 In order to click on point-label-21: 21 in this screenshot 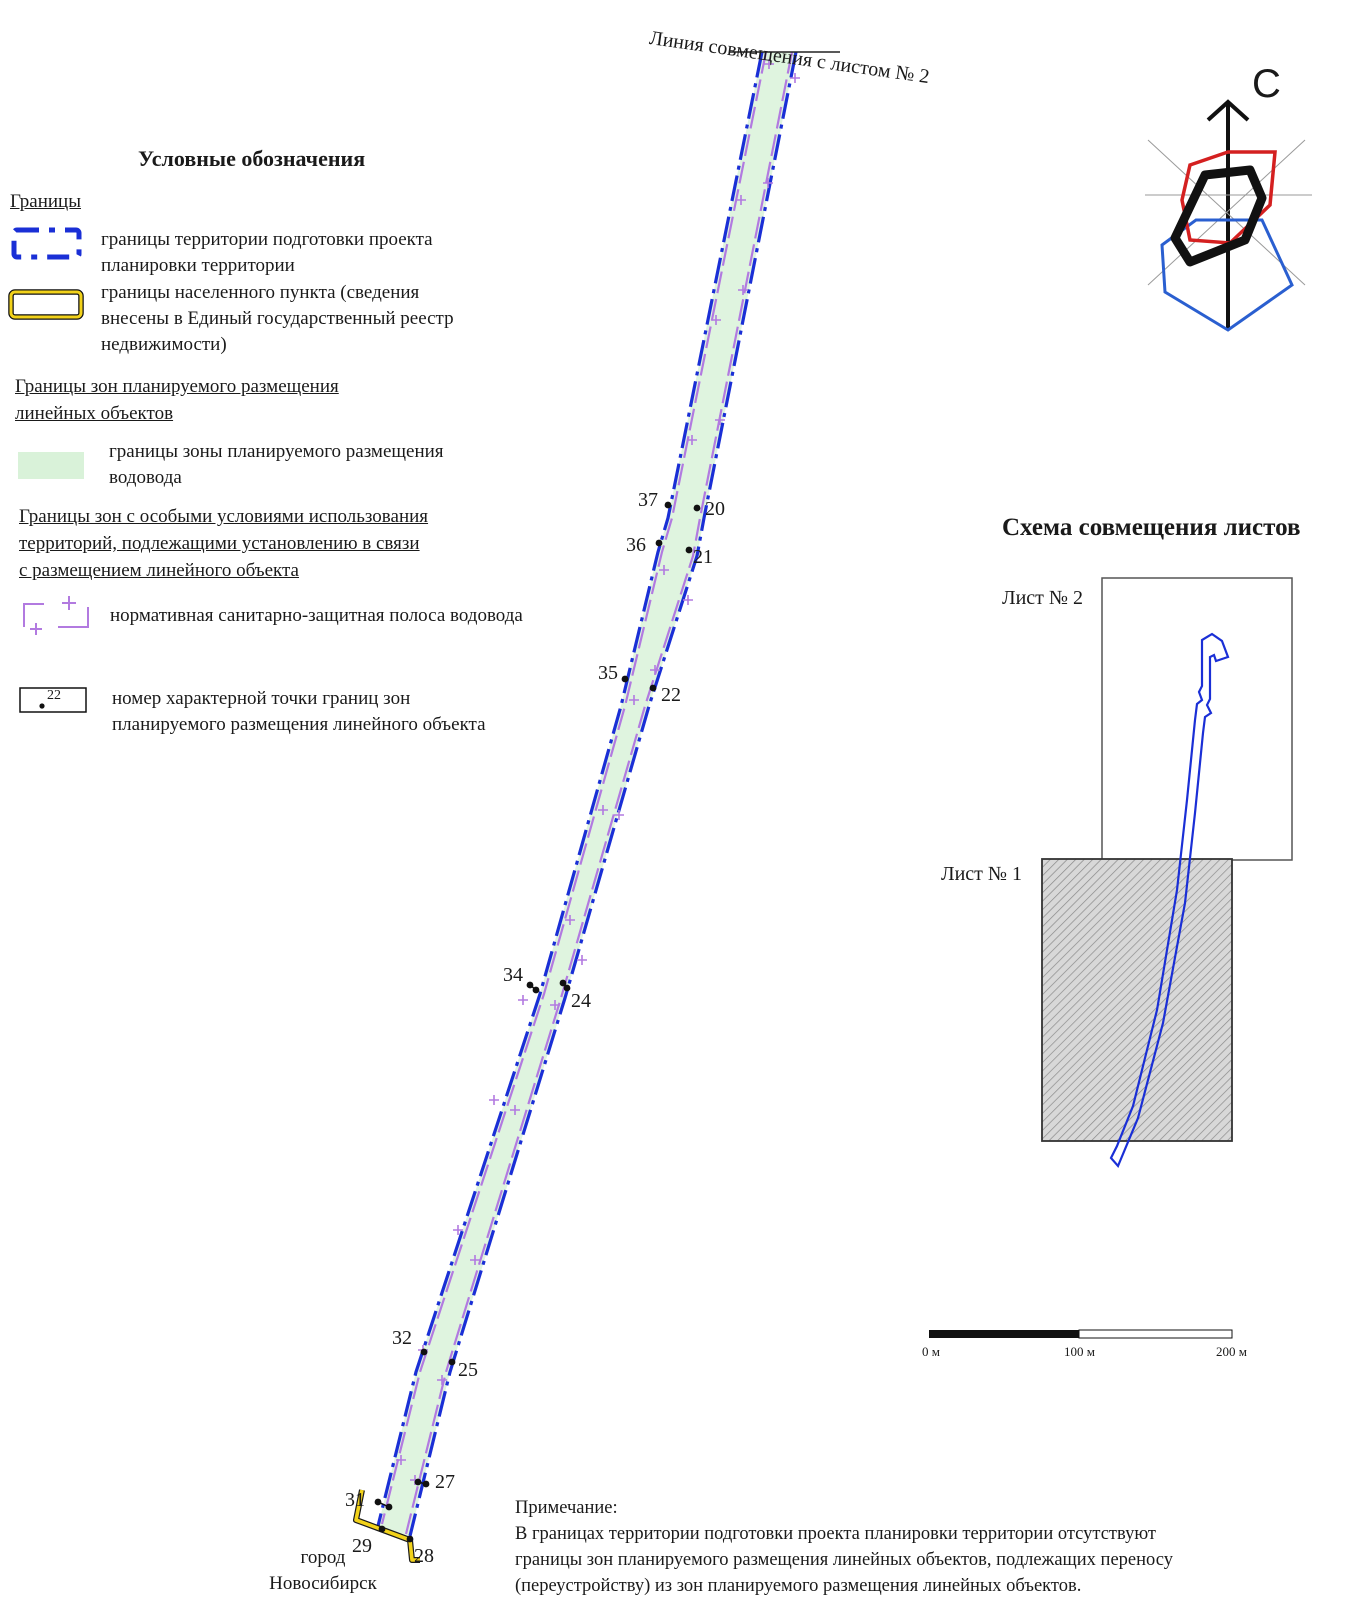, I will do `click(703, 557)`.